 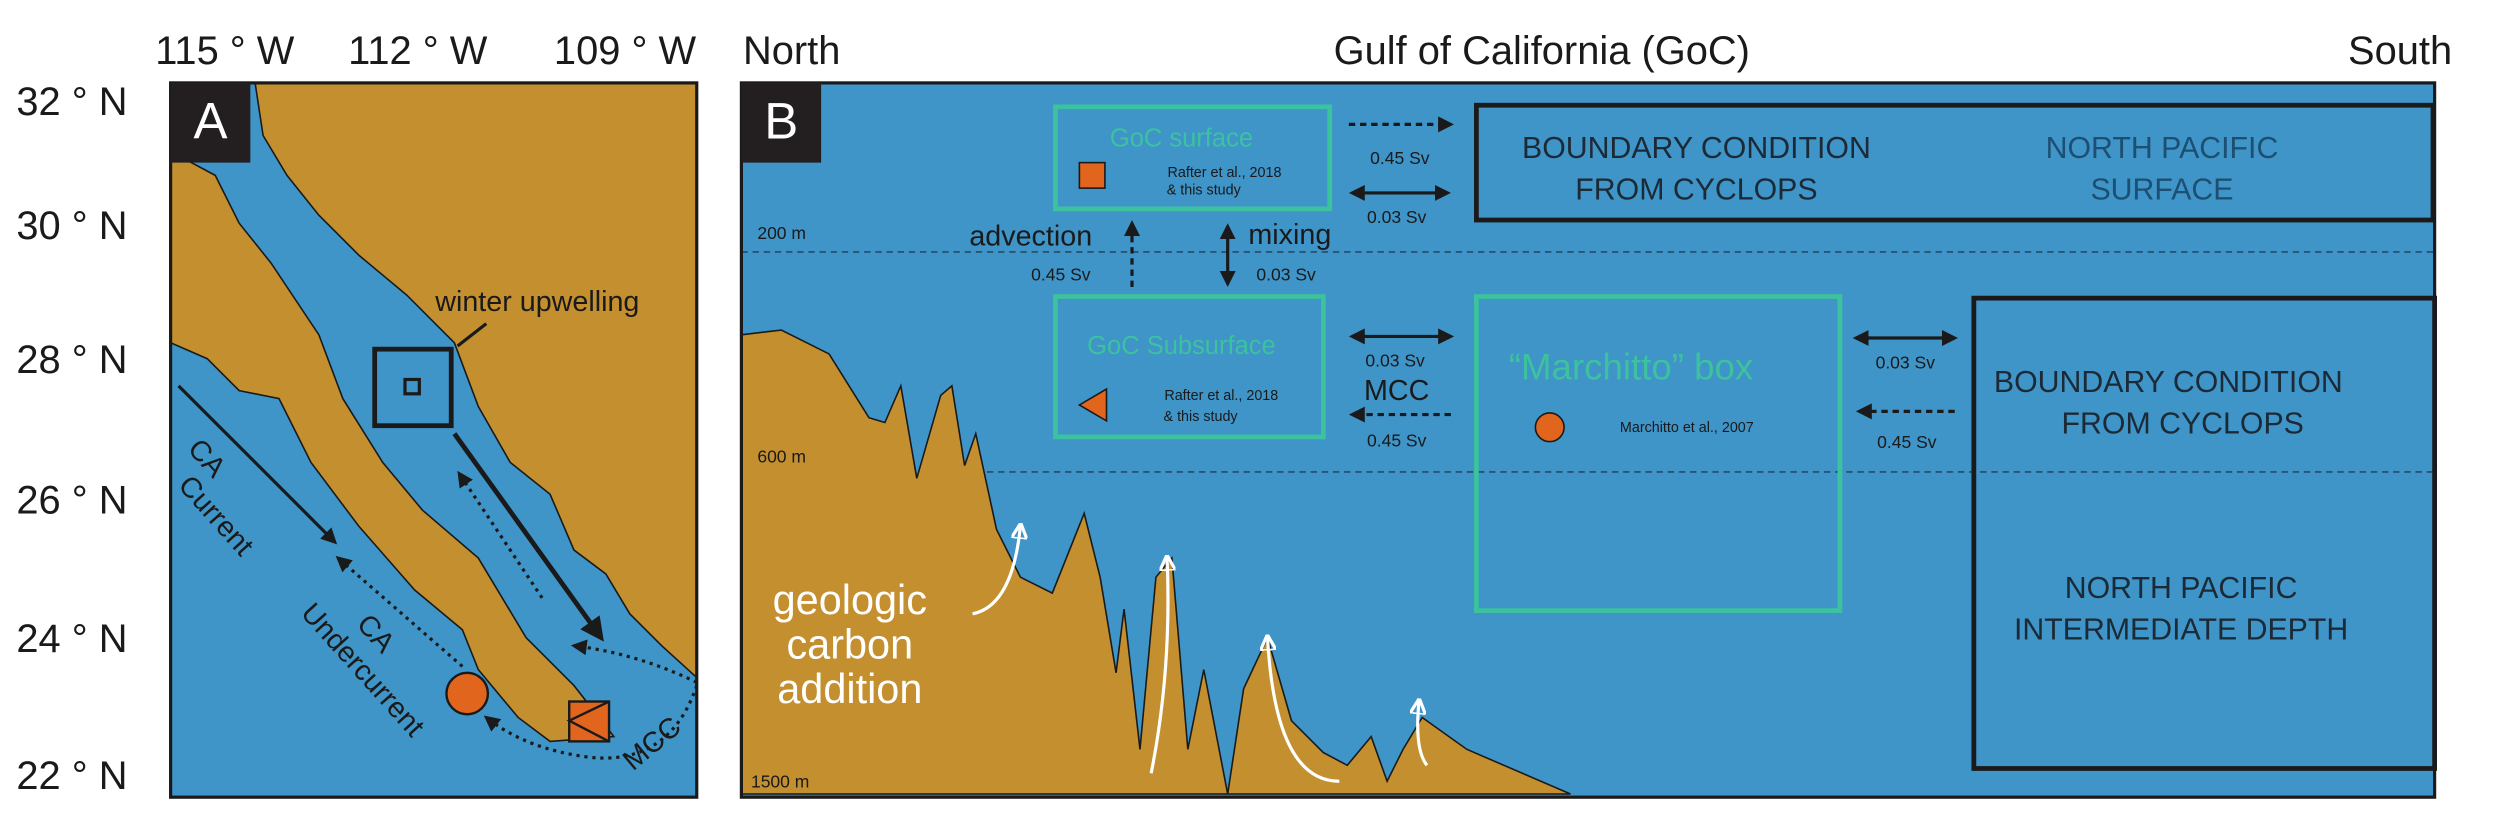 What do you see at coordinates (472, 335) in the screenshot?
I see `leader` at bounding box center [472, 335].